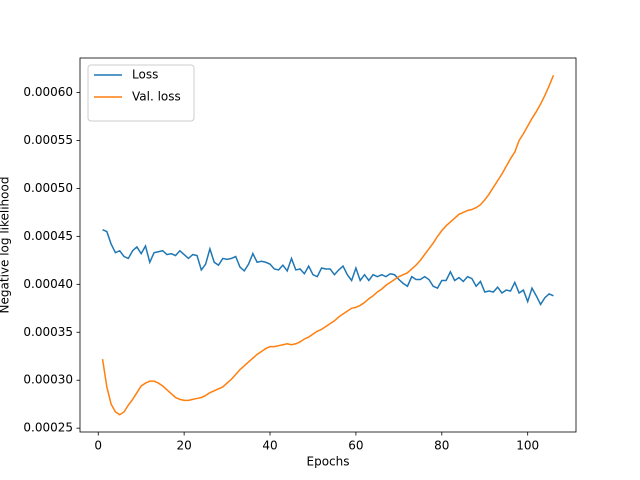  I want to click on legend-box, so click(141, 93).